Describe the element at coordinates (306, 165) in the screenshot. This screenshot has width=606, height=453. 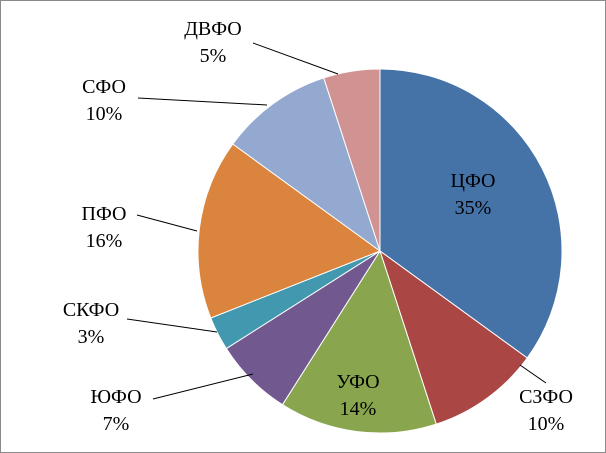
I see `pie-slice-СФО` at that location.